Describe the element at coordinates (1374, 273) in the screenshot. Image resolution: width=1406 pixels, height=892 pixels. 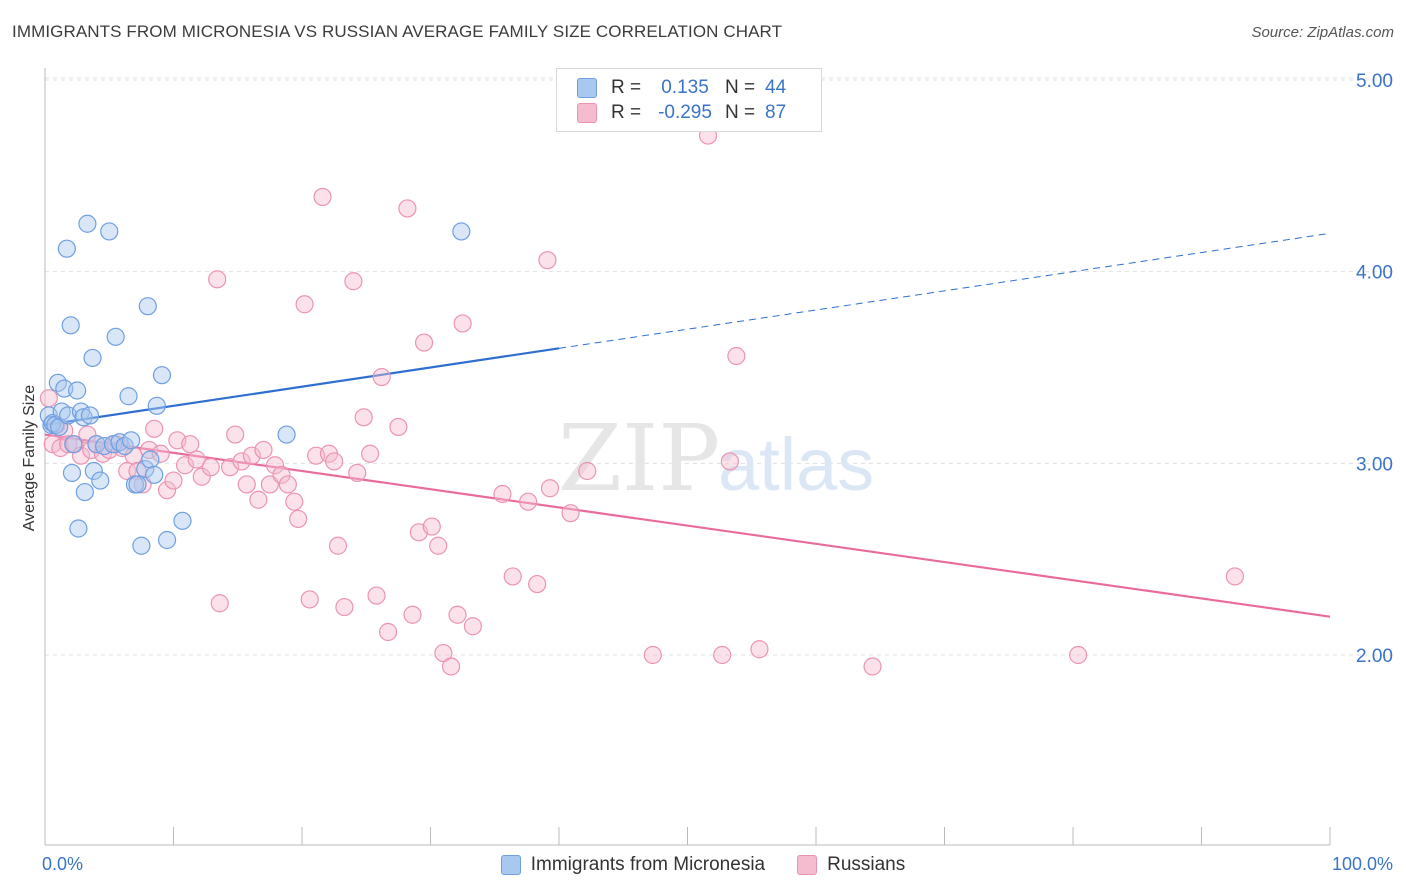
I see `y-tick-label: 4.00` at that location.